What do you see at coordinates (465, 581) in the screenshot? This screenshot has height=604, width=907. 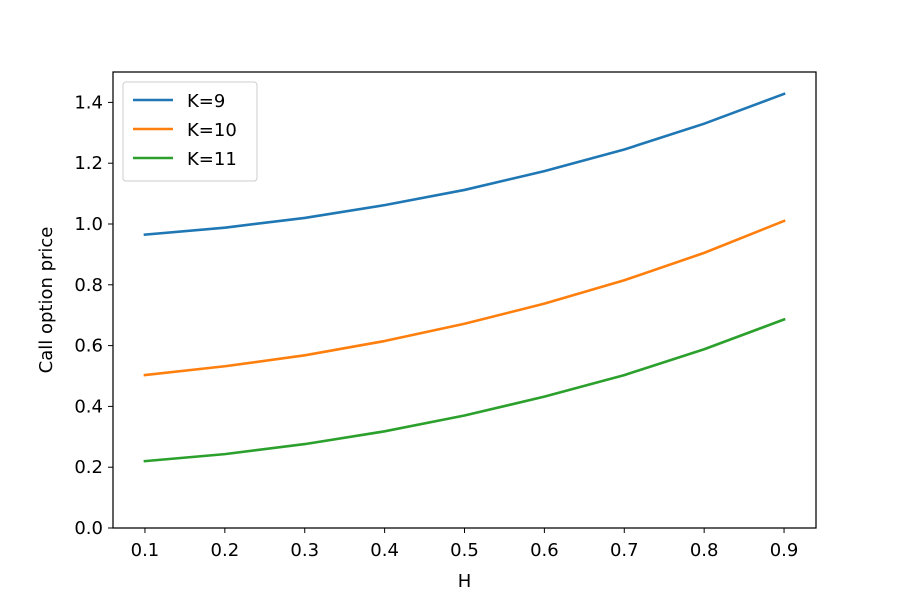 I see `x-axis-label: H` at bounding box center [465, 581].